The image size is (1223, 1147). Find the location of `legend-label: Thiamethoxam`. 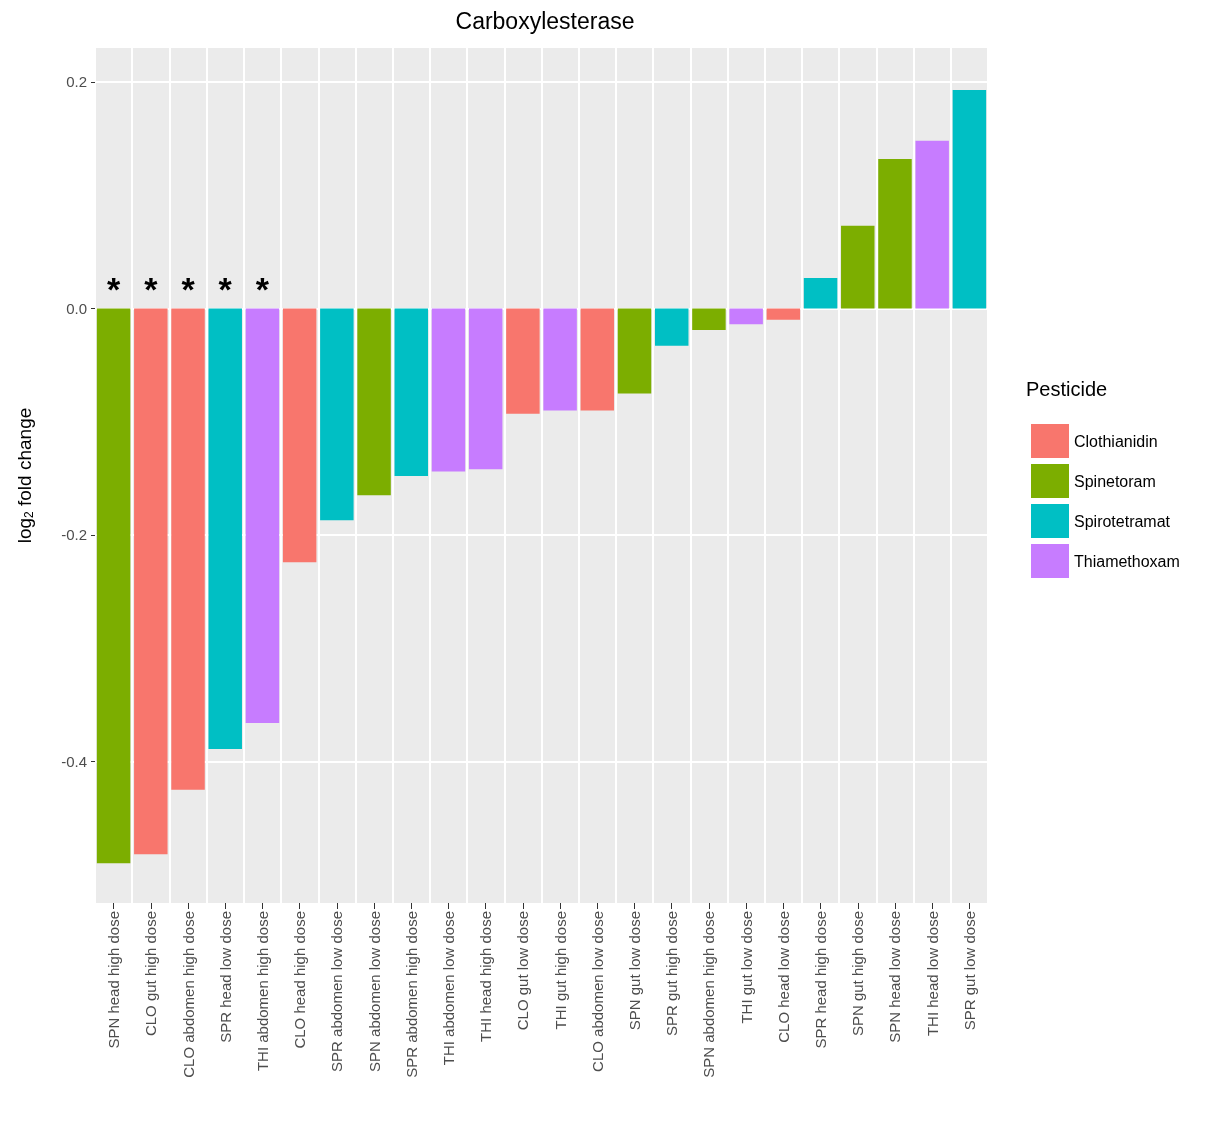

legend-label: Thiamethoxam is located at coordinates (1127, 561).